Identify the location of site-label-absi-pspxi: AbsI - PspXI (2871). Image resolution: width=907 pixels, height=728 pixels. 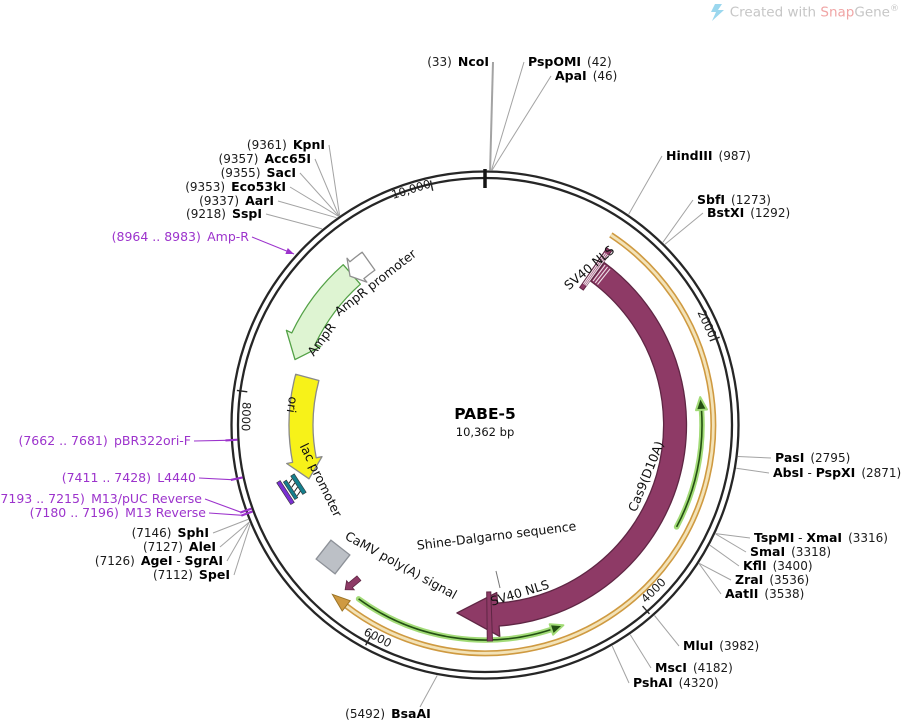
(837, 472).